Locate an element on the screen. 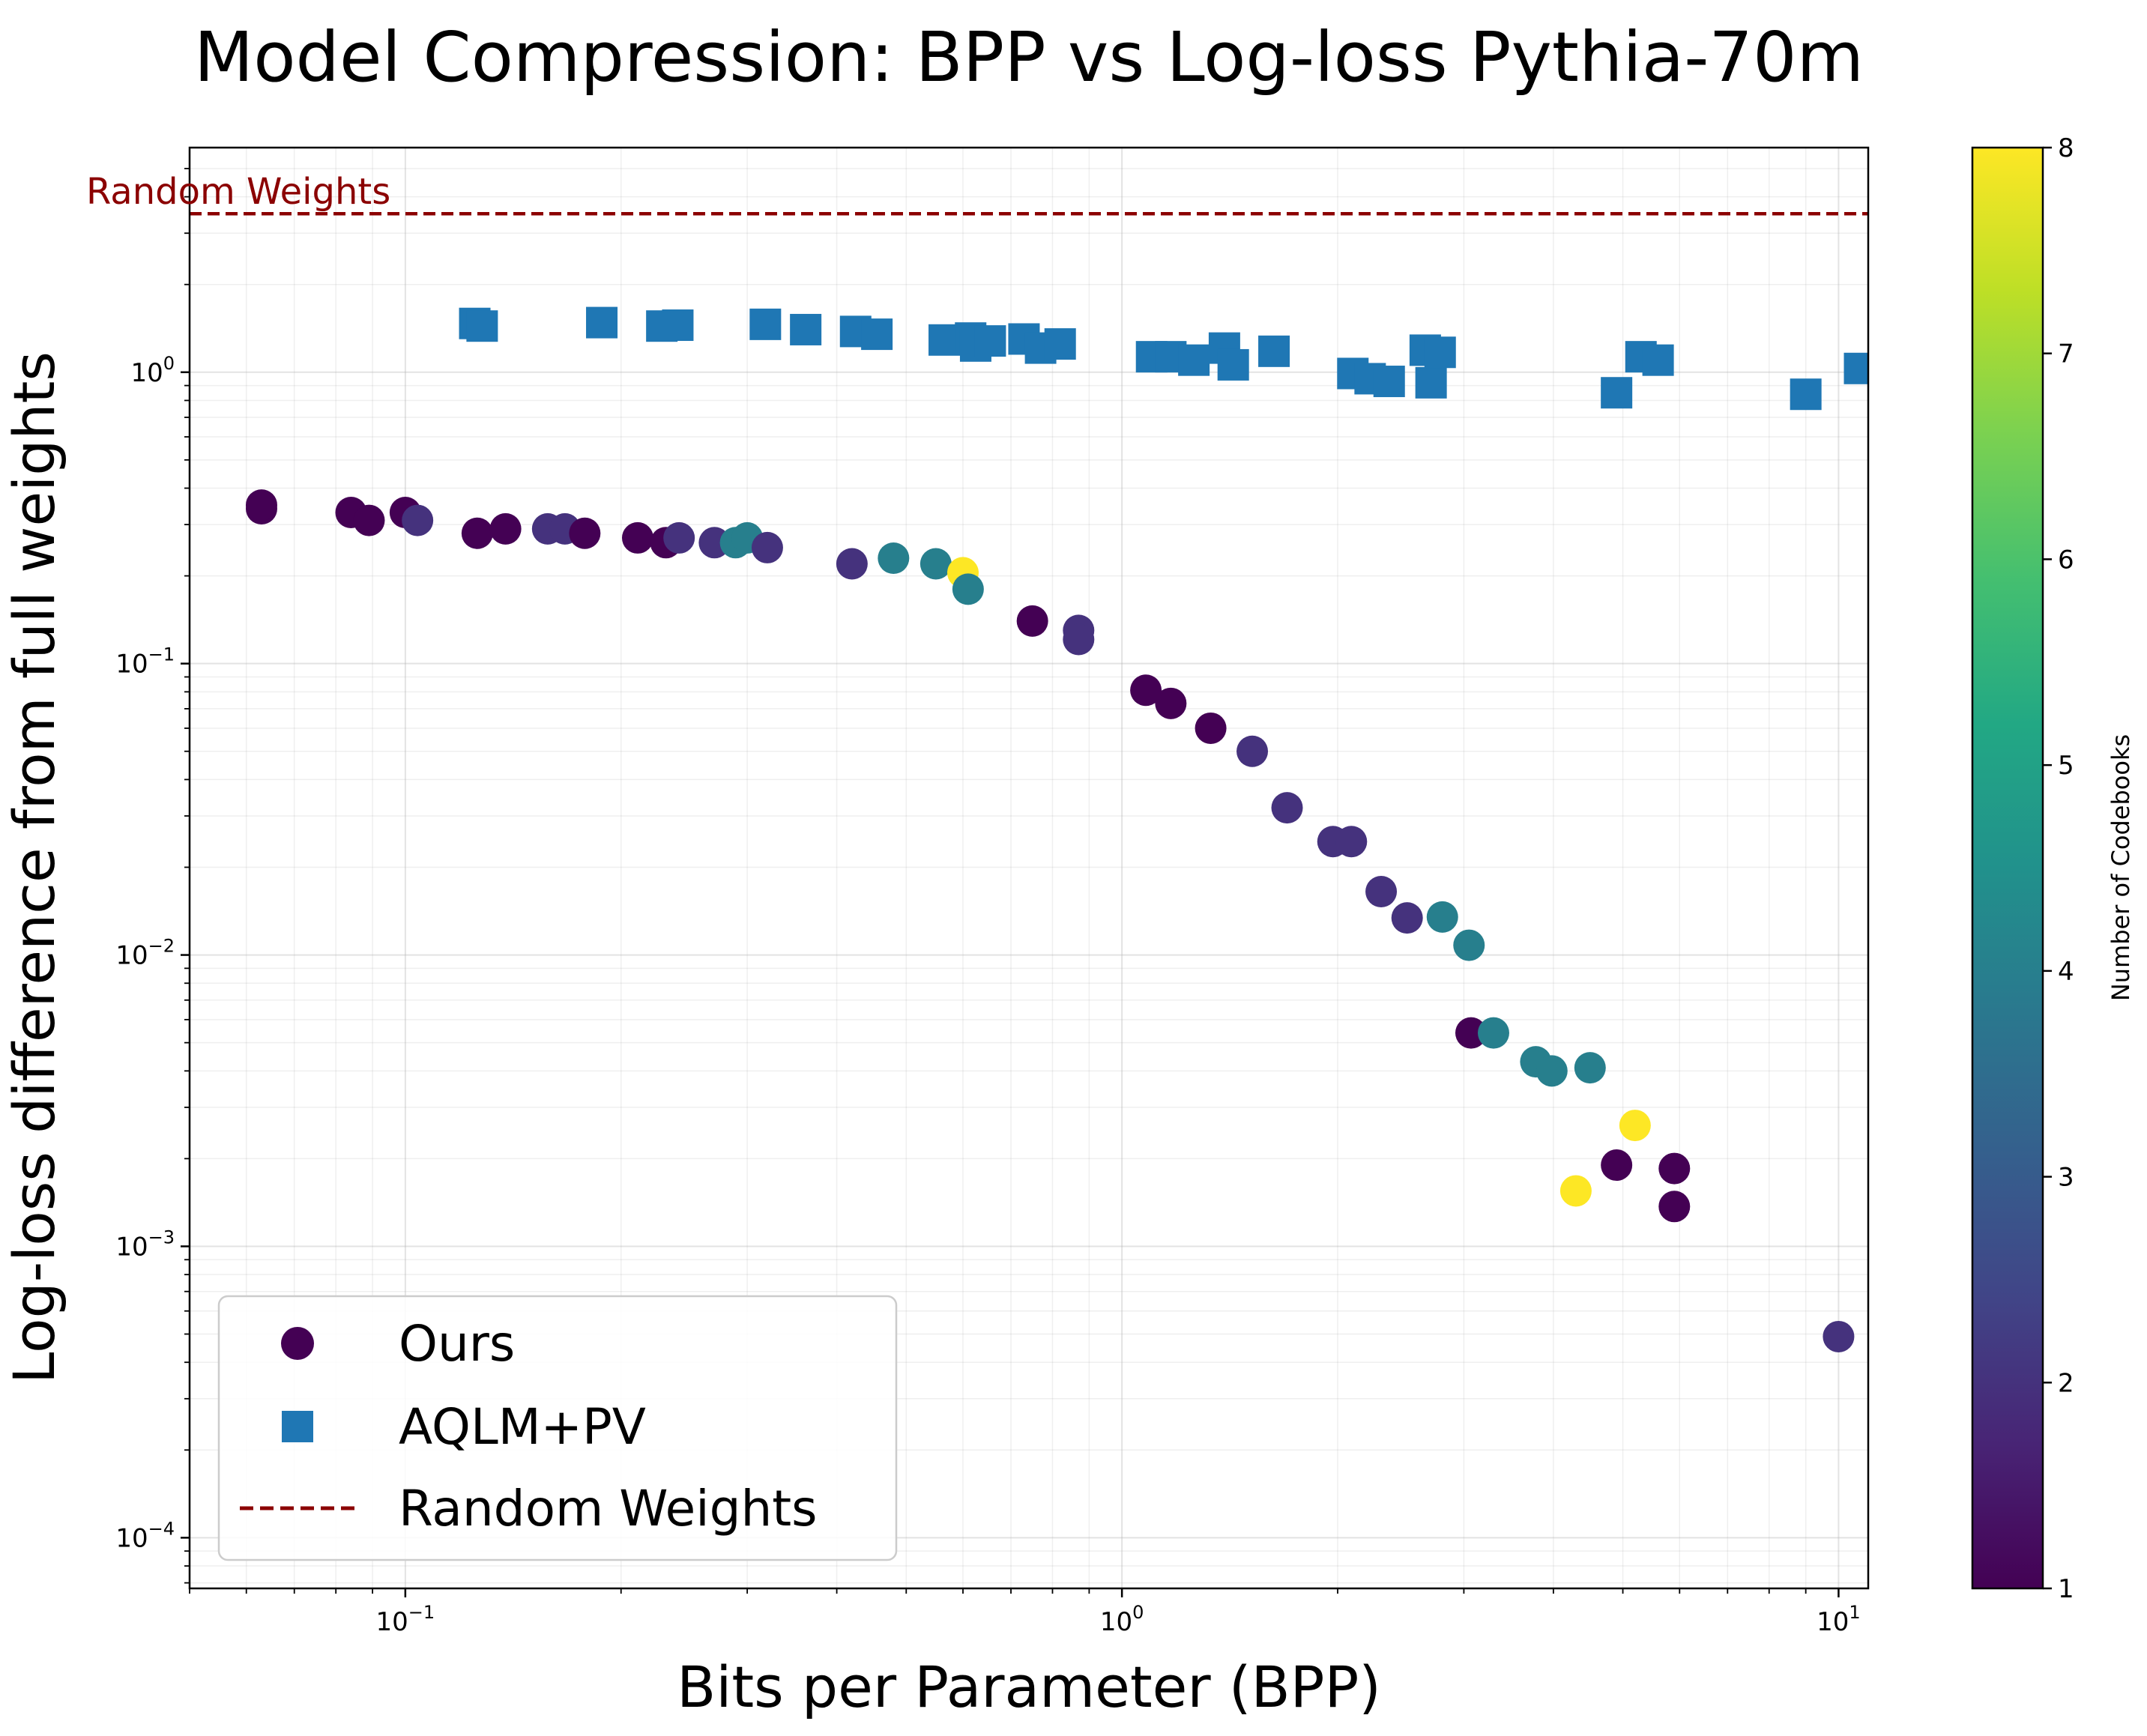 The image size is (2147, 1736). legend: Ours AQLM+PV Random Weights is located at coordinates (557, 1428).